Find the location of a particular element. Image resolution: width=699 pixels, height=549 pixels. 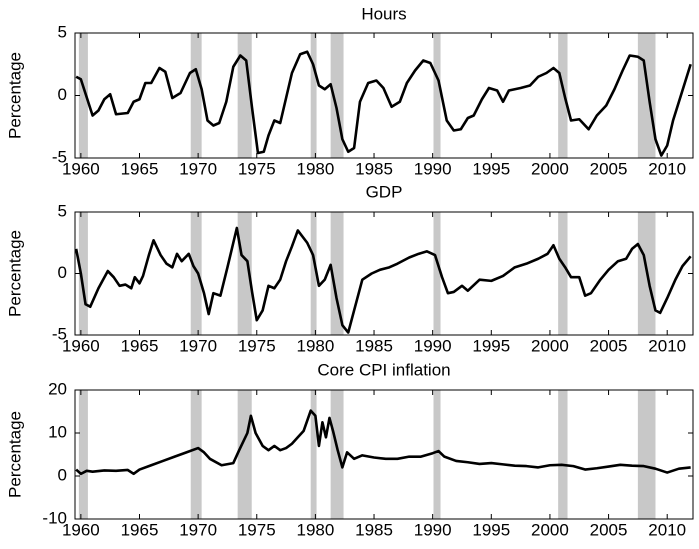

data-line is located at coordinates (383, 442).